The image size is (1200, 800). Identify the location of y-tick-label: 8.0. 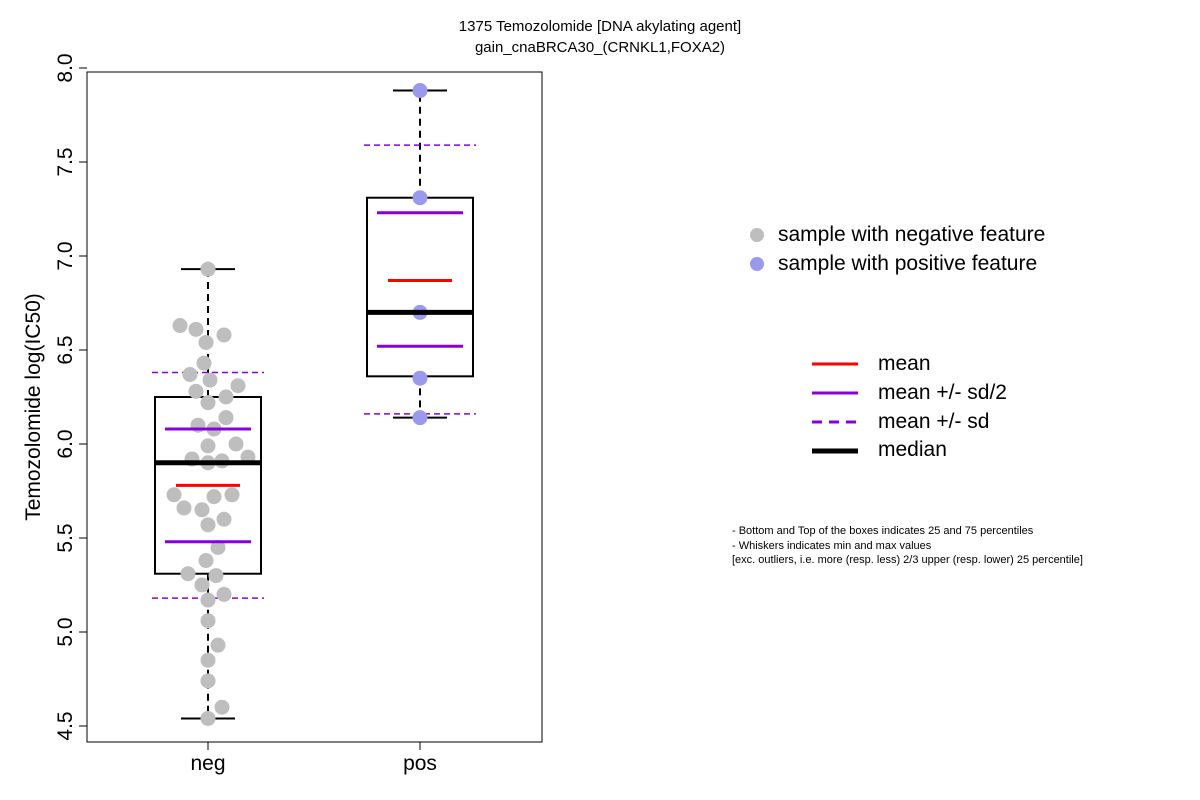
(65, 67).